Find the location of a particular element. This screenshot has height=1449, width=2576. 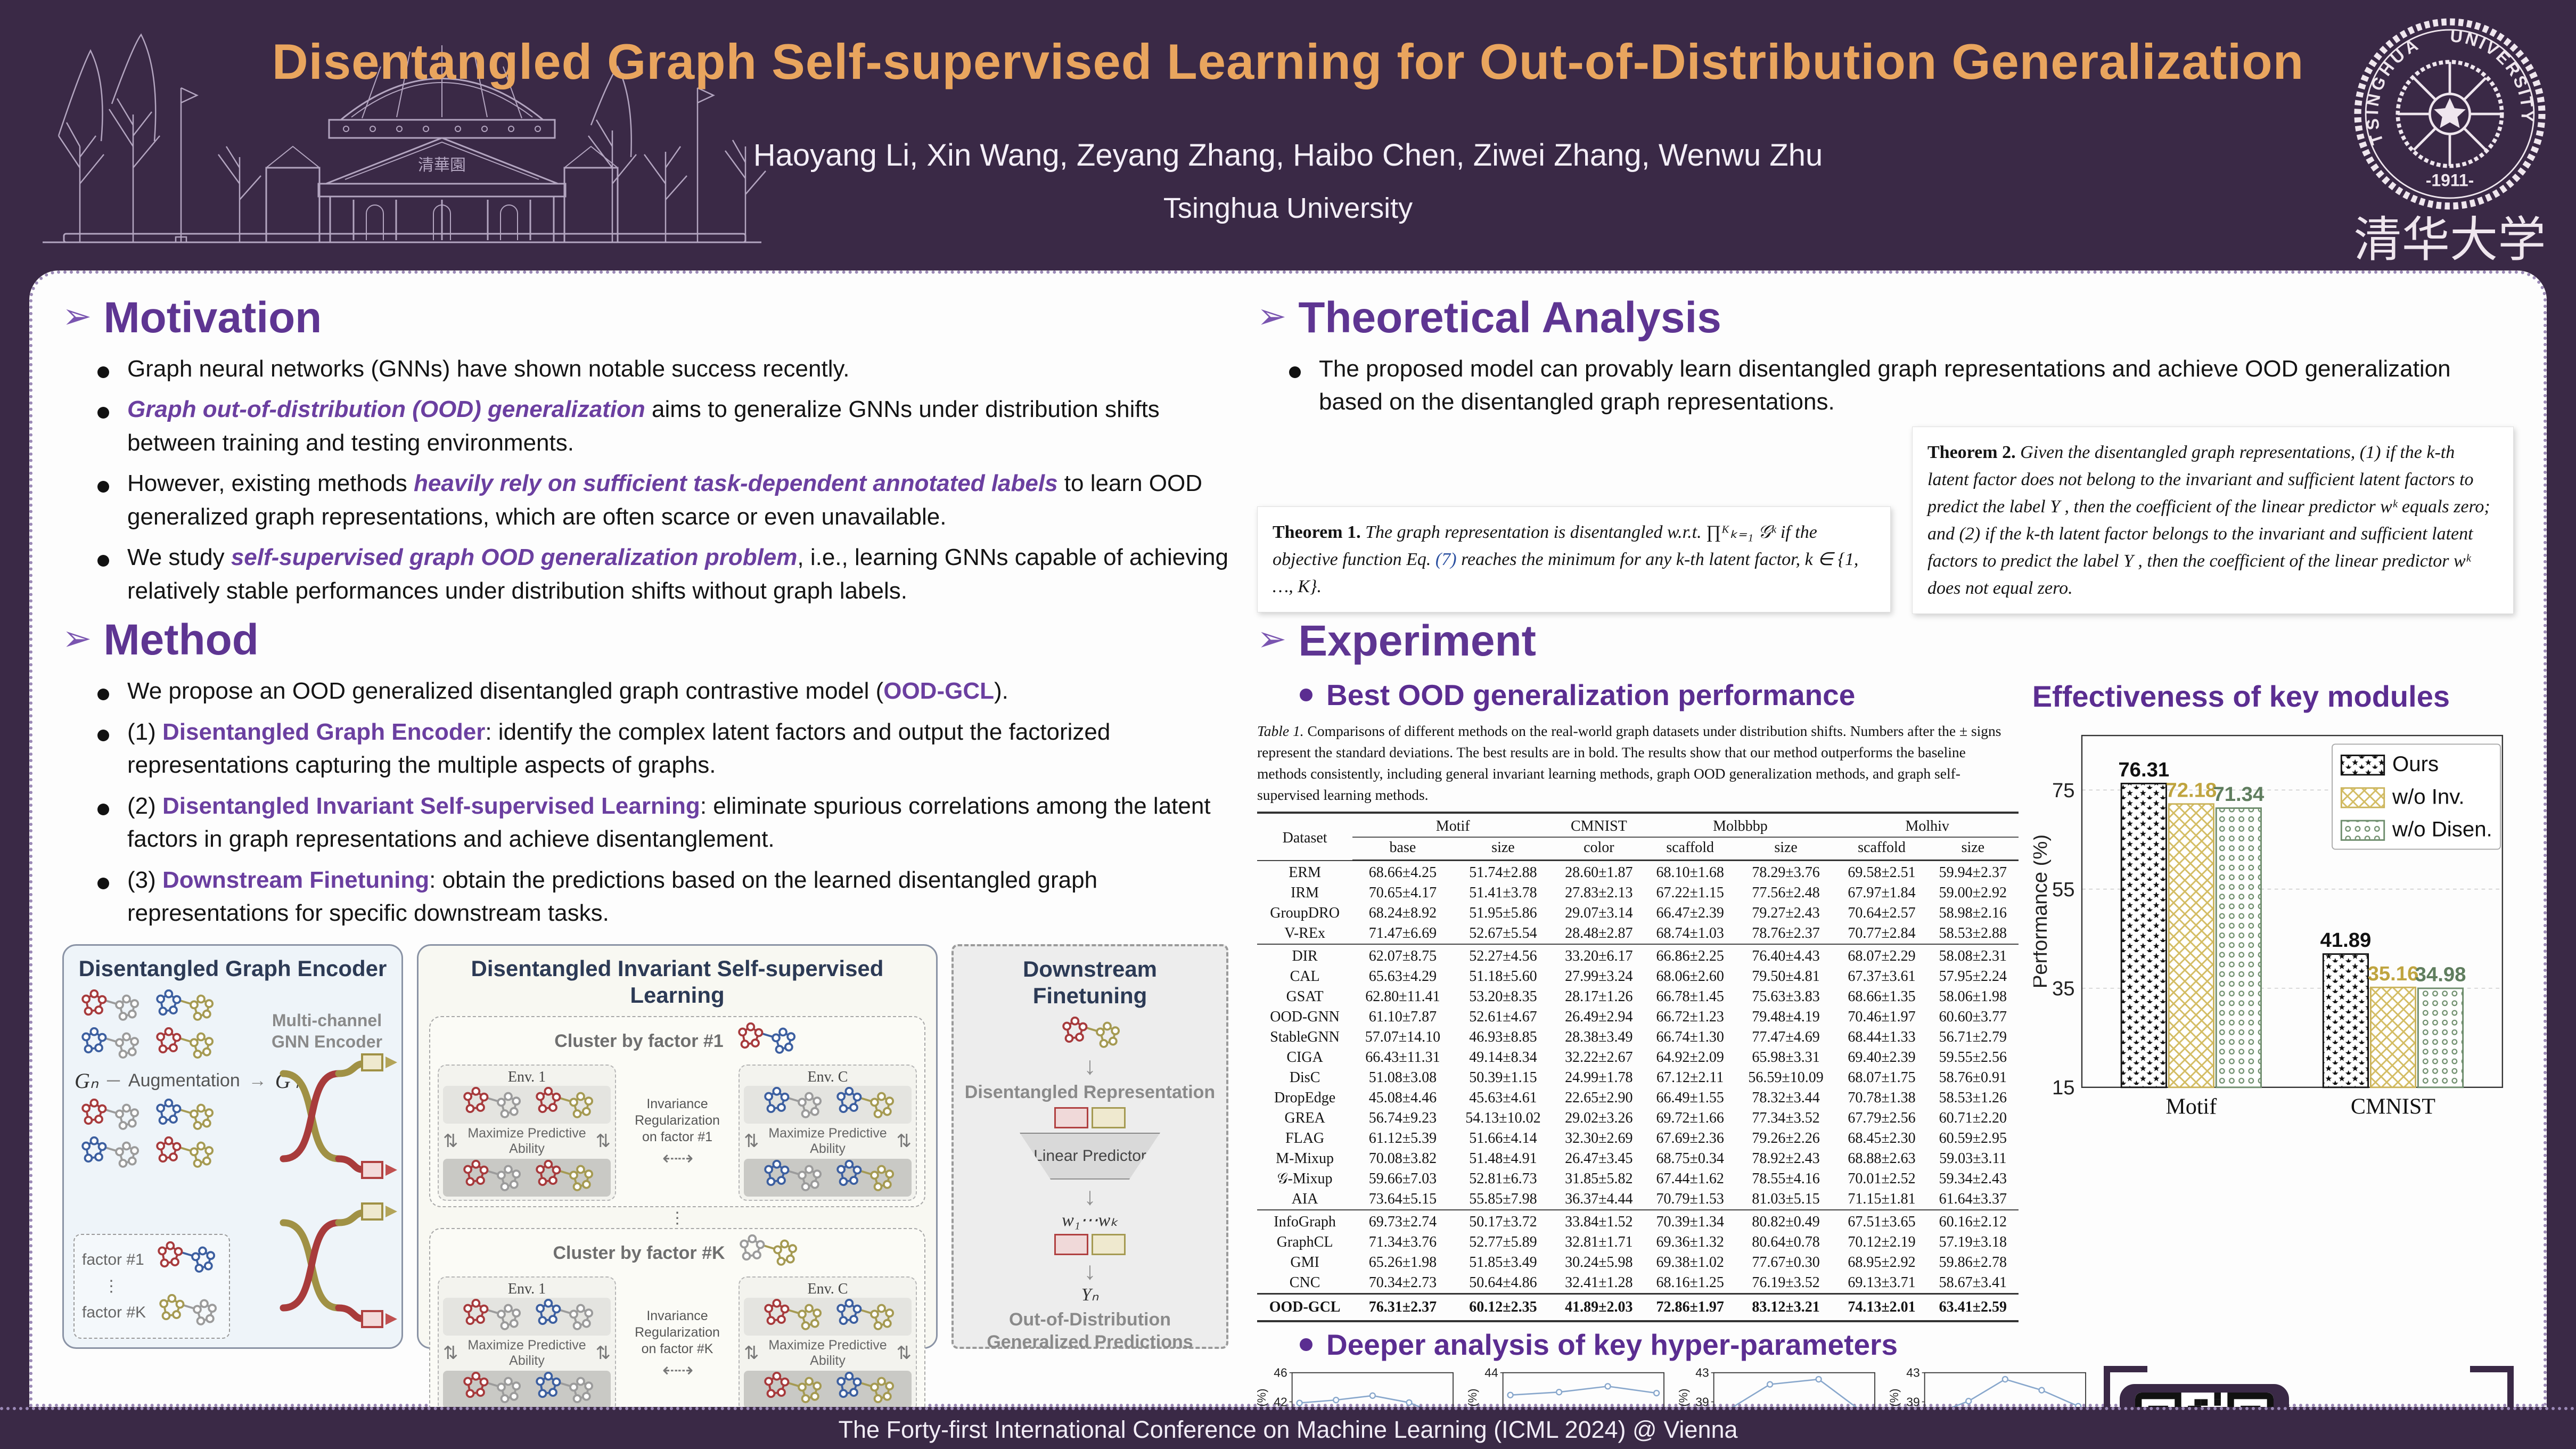

prediction-label: Yₙ is located at coordinates (1090, 1294).